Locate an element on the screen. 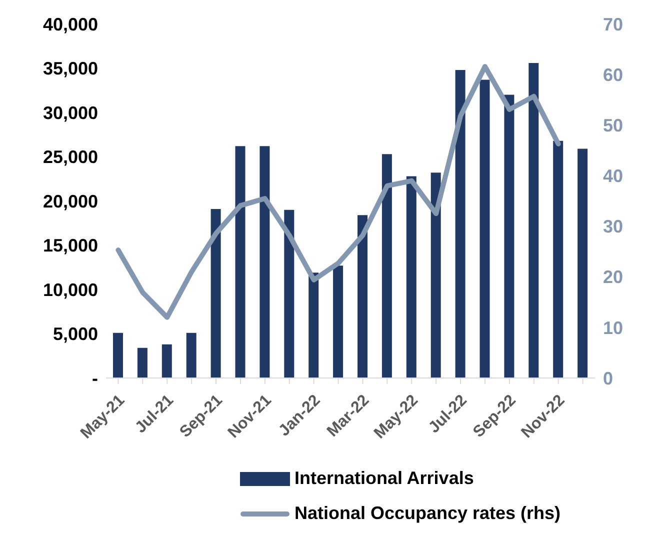  y-tick-label: 35,000 is located at coordinates (70, 68).